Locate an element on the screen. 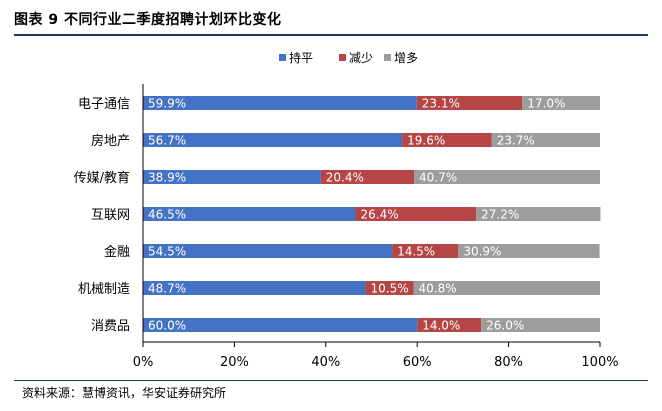  data-label: 20.4% is located at coordinates (345, 178).